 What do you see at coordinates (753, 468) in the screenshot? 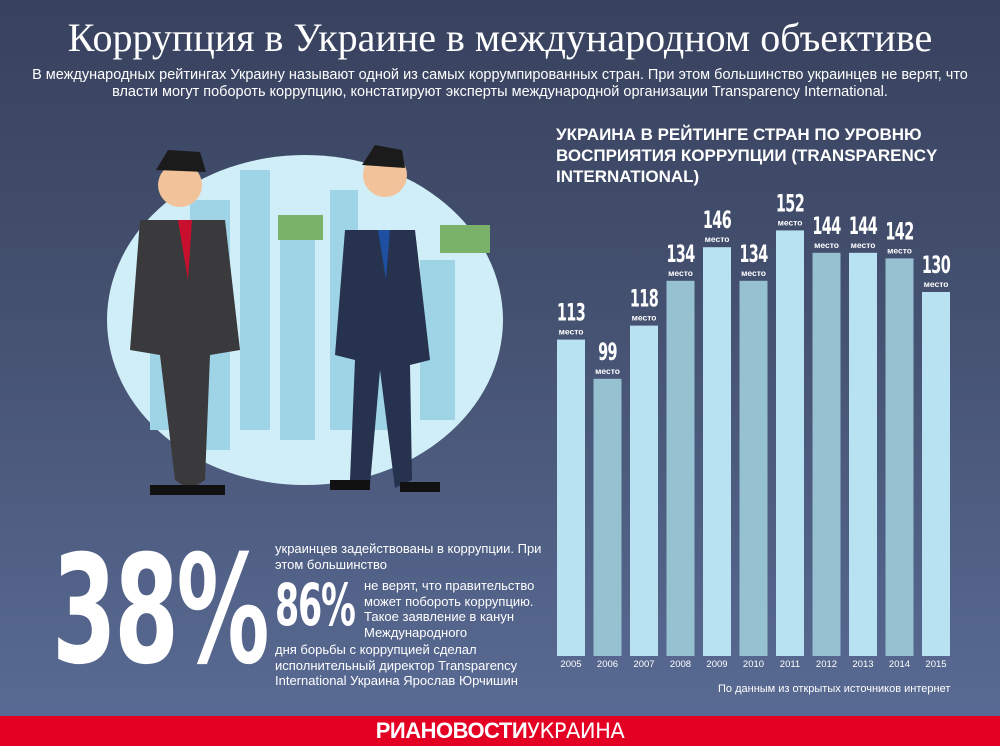
I see `bar-2010` at bounding box center [753, 468].